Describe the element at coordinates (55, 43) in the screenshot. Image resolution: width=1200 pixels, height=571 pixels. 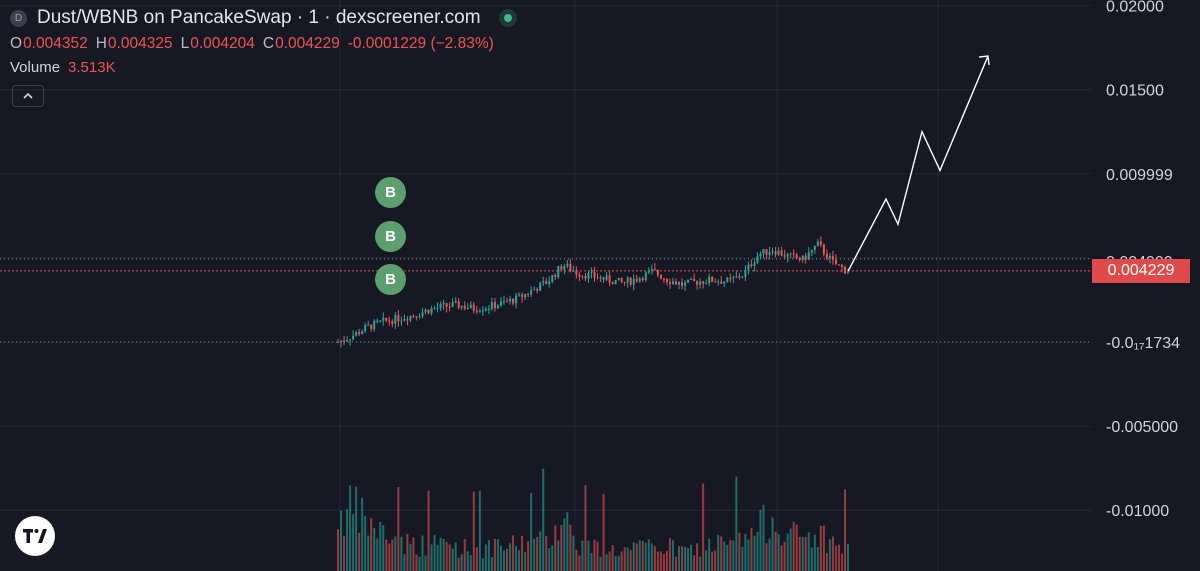
I see `open-value: 0.004352` at that location.